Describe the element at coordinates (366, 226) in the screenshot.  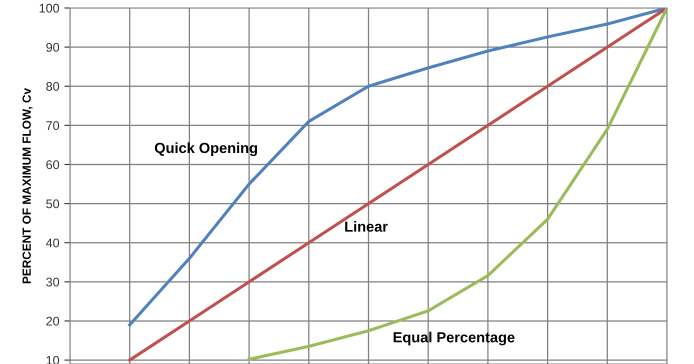
I see `series-label: Linear` at that location.